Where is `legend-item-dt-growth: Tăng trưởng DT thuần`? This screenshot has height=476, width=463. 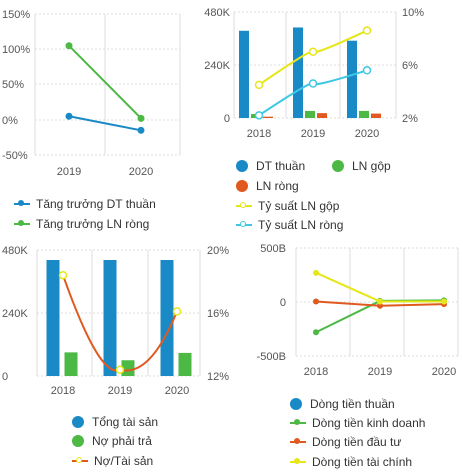 legend-item-dt-growth: Tăng trưởng DT thuần is located at coordinates (85, 204).